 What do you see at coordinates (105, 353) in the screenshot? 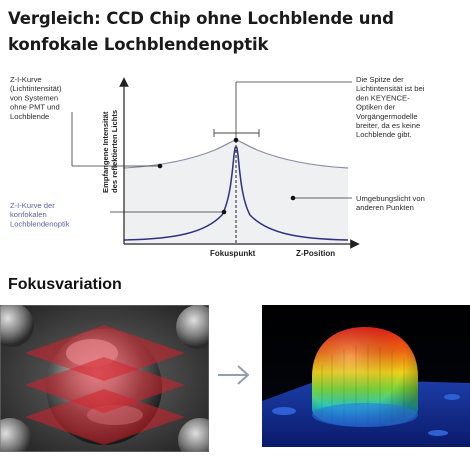
I see `focus-plane-top` at bounding box center [105, 353].